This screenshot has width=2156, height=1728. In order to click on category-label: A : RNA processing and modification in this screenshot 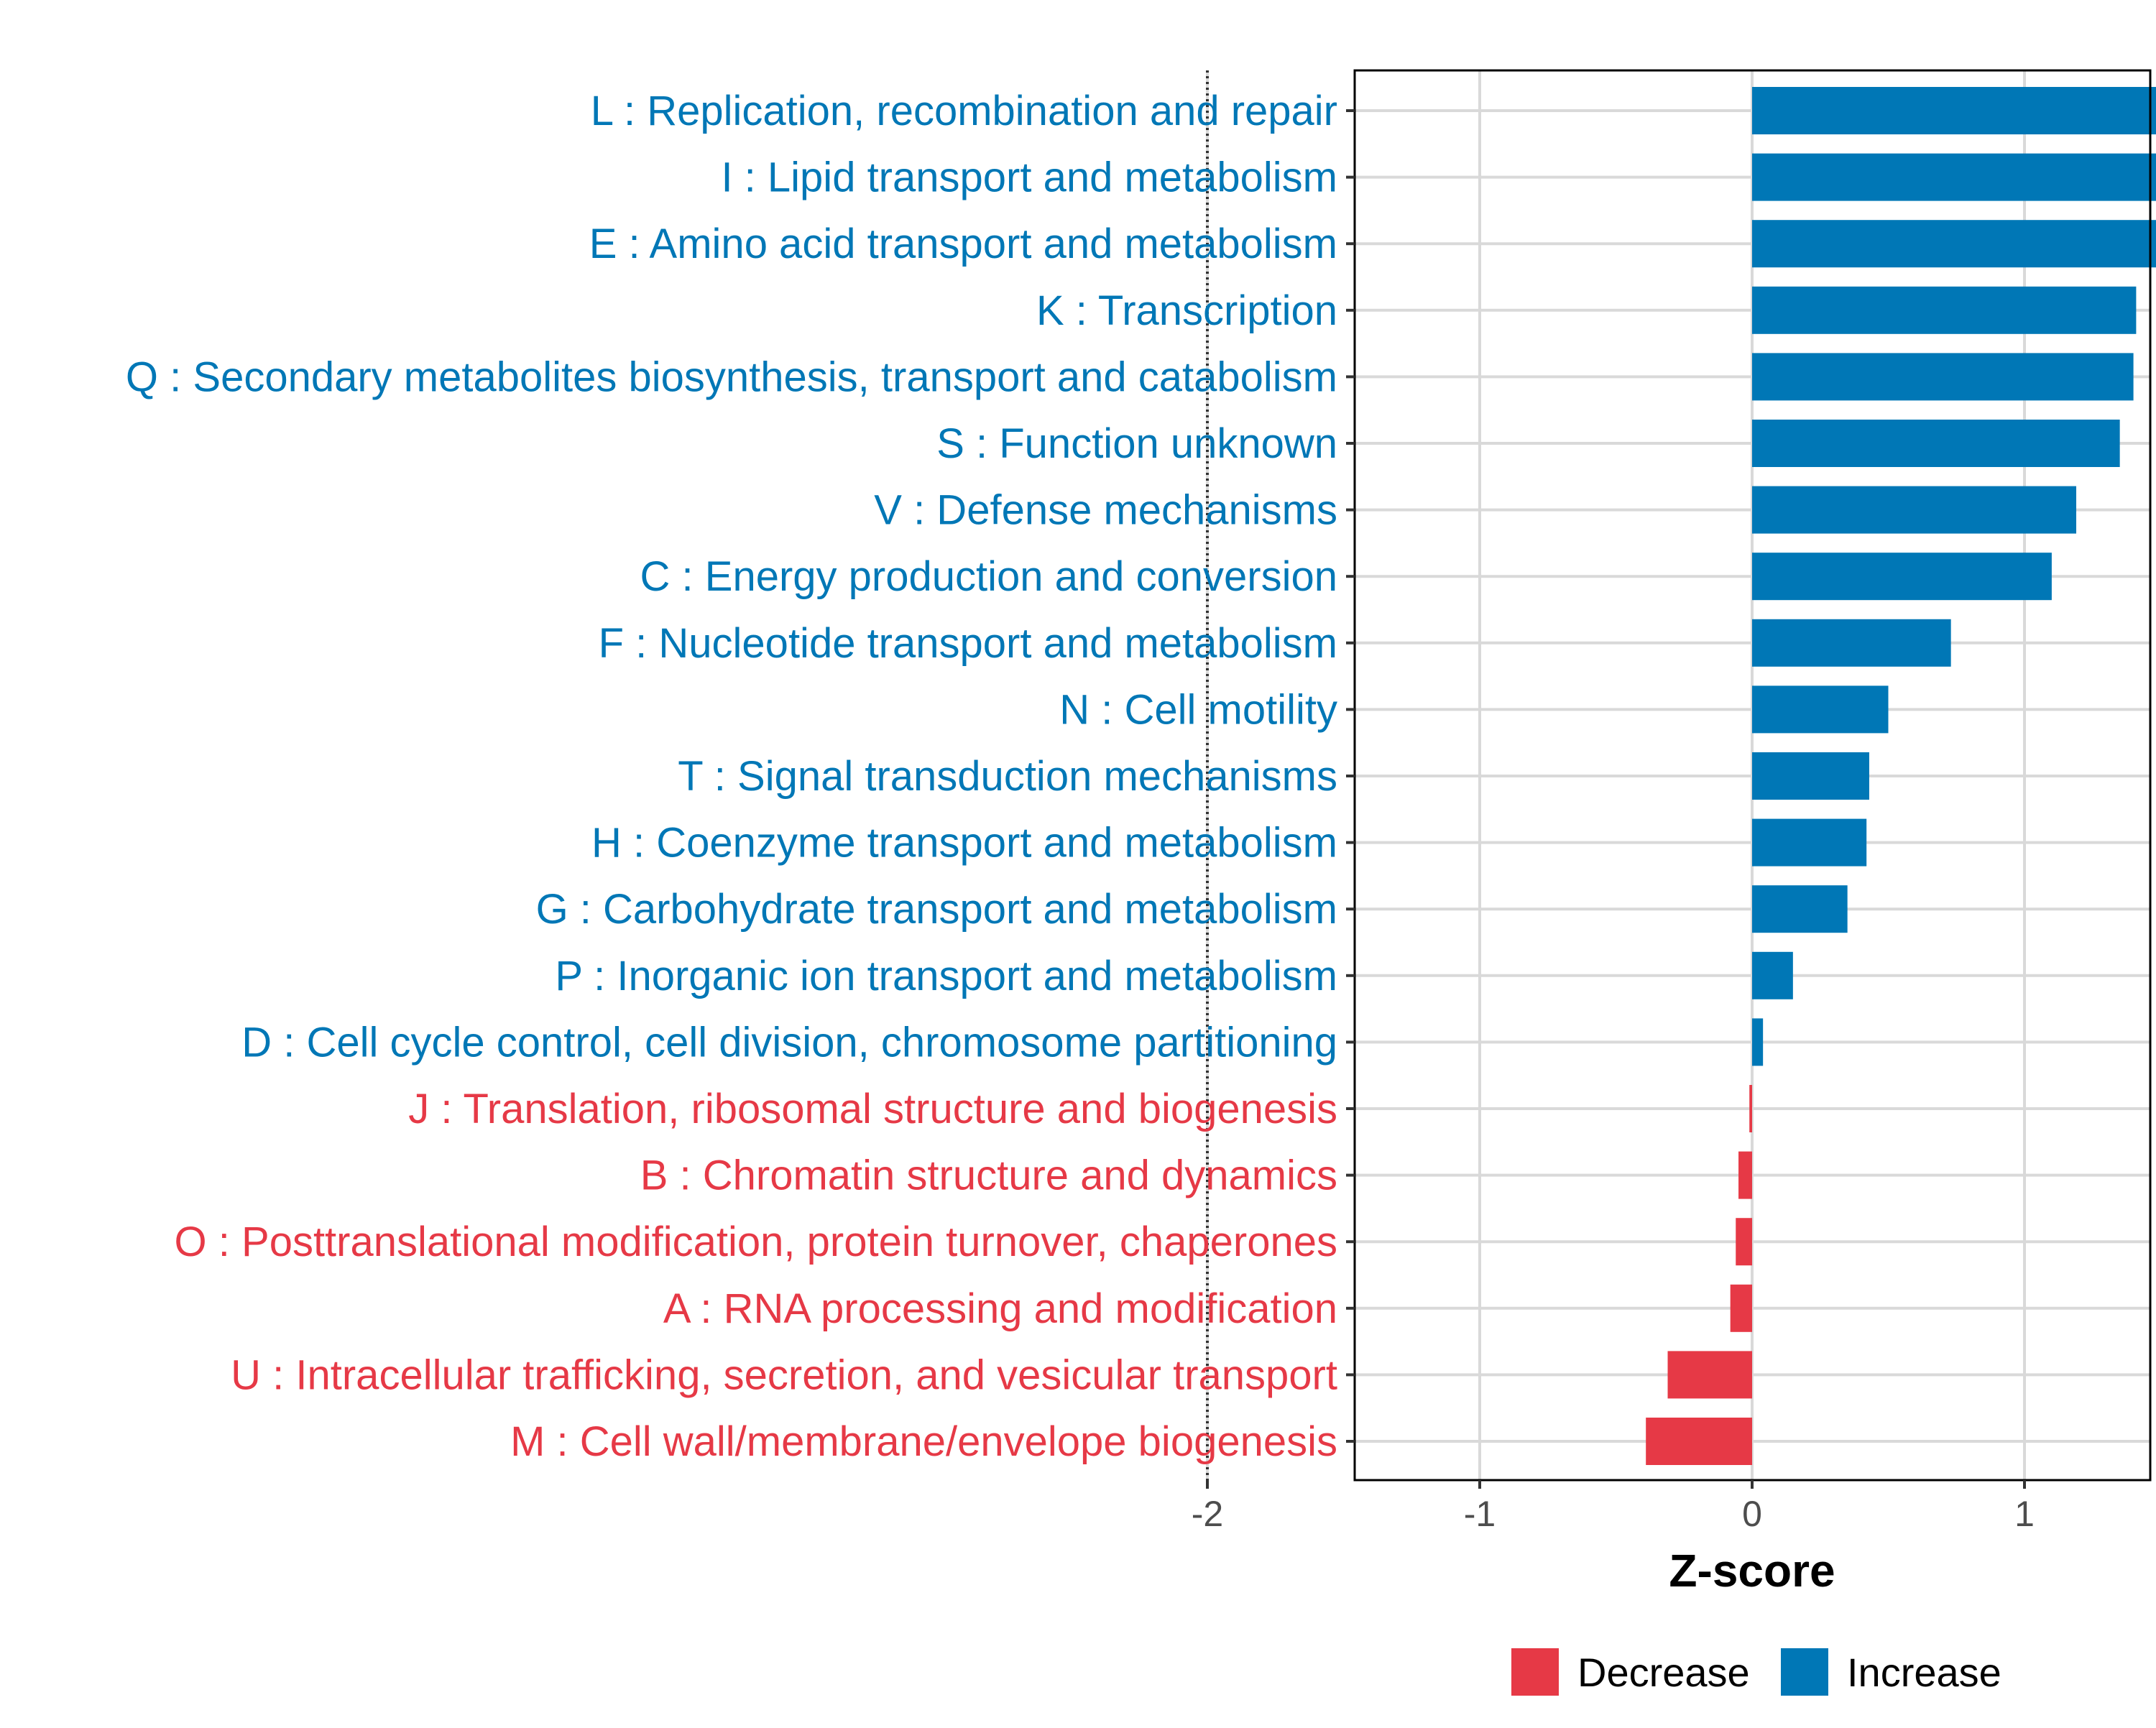, I will do `click(1000, 1308)`.